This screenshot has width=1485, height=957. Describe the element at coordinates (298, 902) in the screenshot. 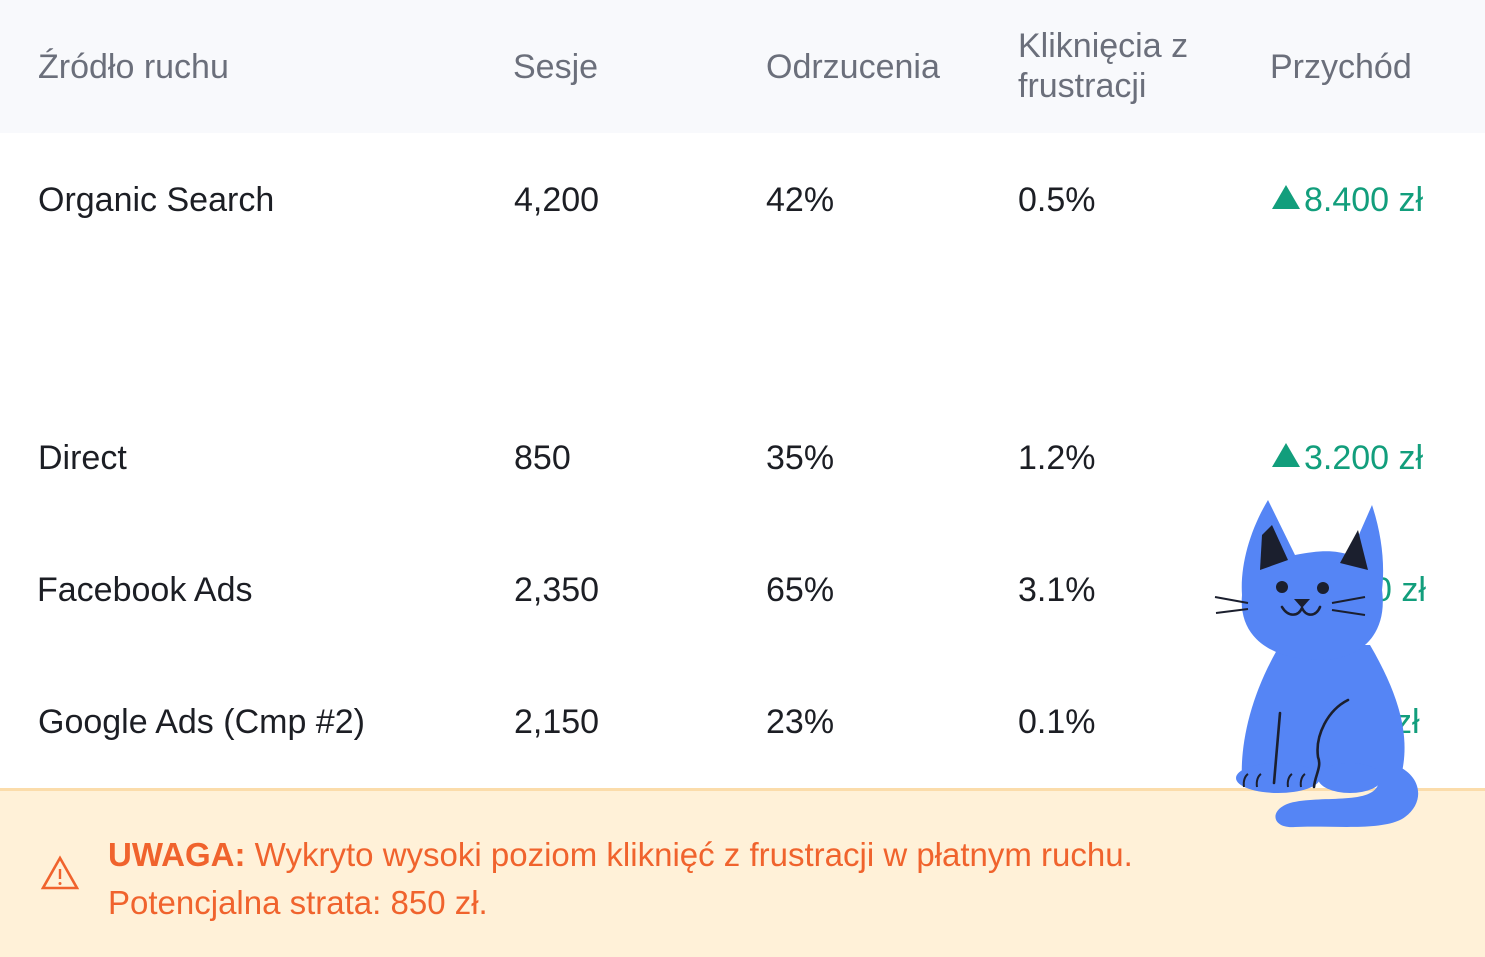

I see `warning-text-line2: Potencjalna strata: 850 zł.` at that location.